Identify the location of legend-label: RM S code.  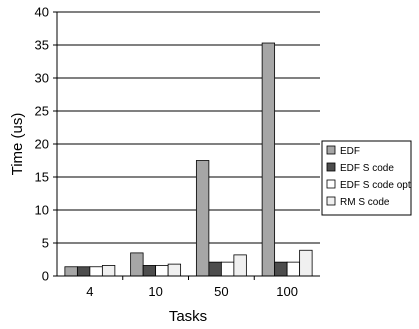
(365, 202).